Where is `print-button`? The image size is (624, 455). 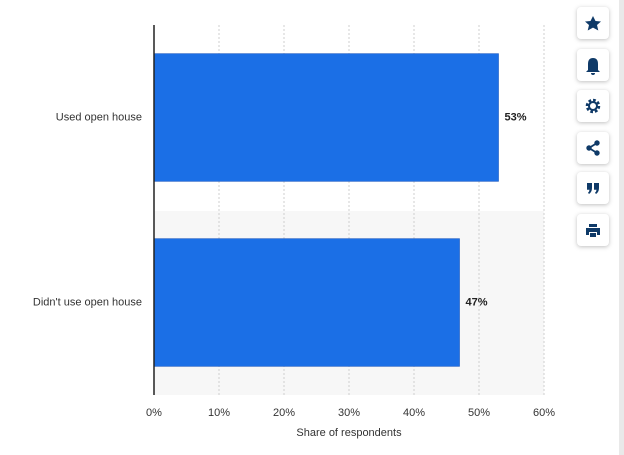
print-button is located at coordinates (593, 230).